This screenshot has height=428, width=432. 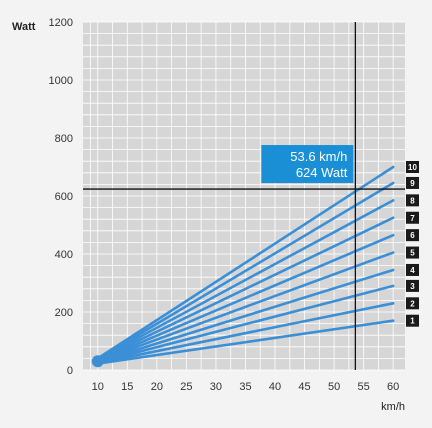 What do you see at coordinates (318, 156) in the screenshot?
I see `annotation-speed: 53.6 km/h` at bounding box center [318, 156].